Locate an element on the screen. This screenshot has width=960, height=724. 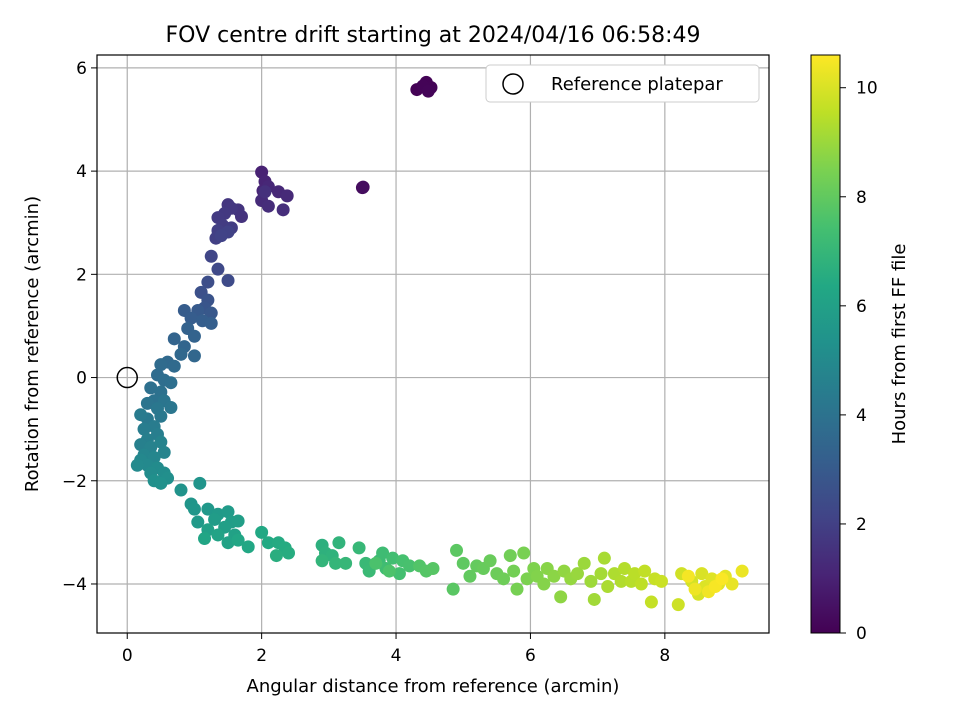
legend-label: Reference platepar is located at coordinates (637, 84).